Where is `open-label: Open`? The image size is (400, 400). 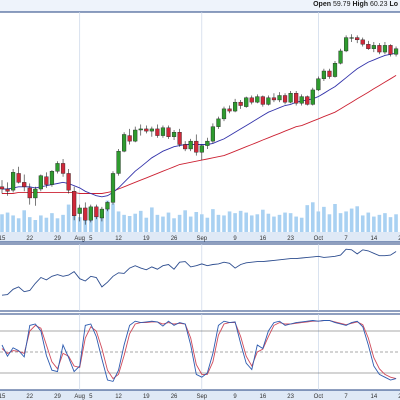 open-label: Open is located at coordinates (322, 4).